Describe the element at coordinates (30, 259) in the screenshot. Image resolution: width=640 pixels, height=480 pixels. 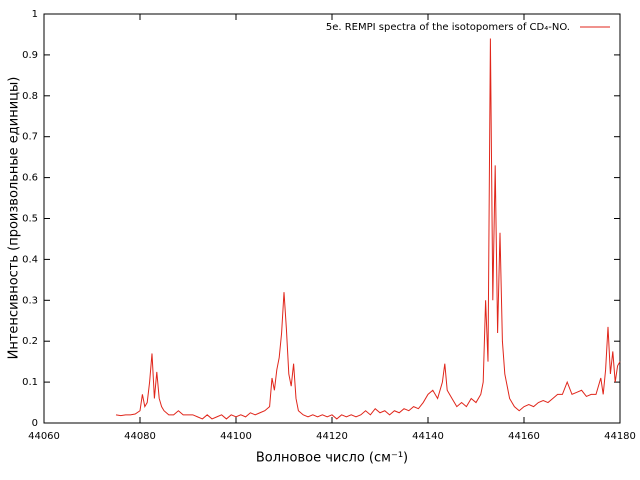
I see `y-tick-label: 0.4` at that location.